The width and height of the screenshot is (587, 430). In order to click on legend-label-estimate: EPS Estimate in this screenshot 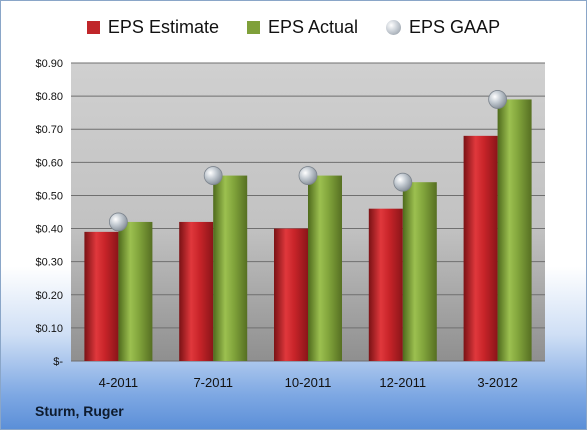, I will do `click(163, 27)`.